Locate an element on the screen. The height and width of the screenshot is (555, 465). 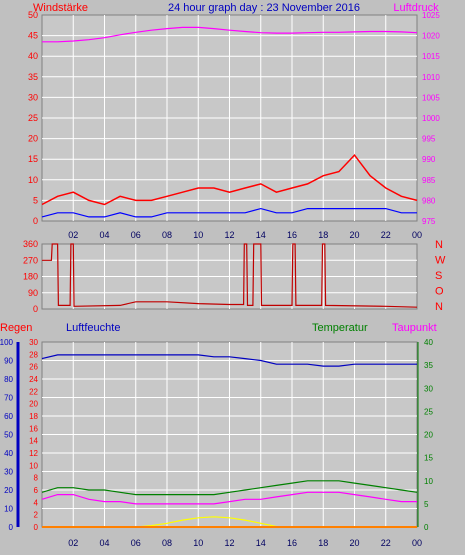
windstaerke-label: Windstärke is located at coordinates (60, 8).